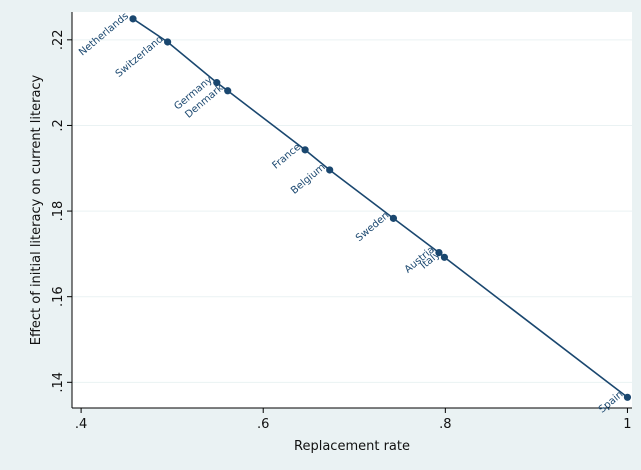 This screenshot has width=641, height=470. What do you see at coordinates (353, 420) in the screenshot?
I see `x-axis-ticks: .4 .6 .8 1` at bounding box center [353, 420].